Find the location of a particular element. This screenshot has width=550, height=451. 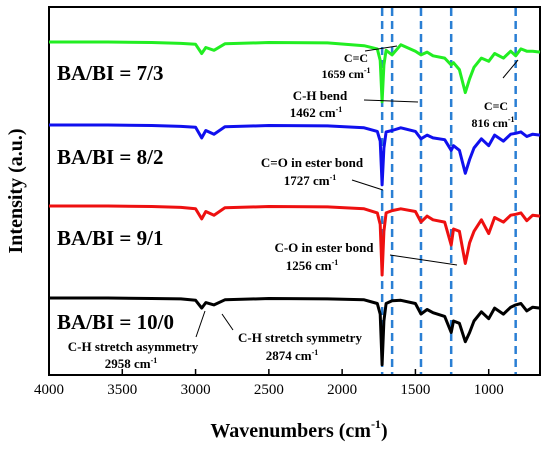

annotation-ch2874-value: 2874 cm-1 is located at coordinates (292, 355).